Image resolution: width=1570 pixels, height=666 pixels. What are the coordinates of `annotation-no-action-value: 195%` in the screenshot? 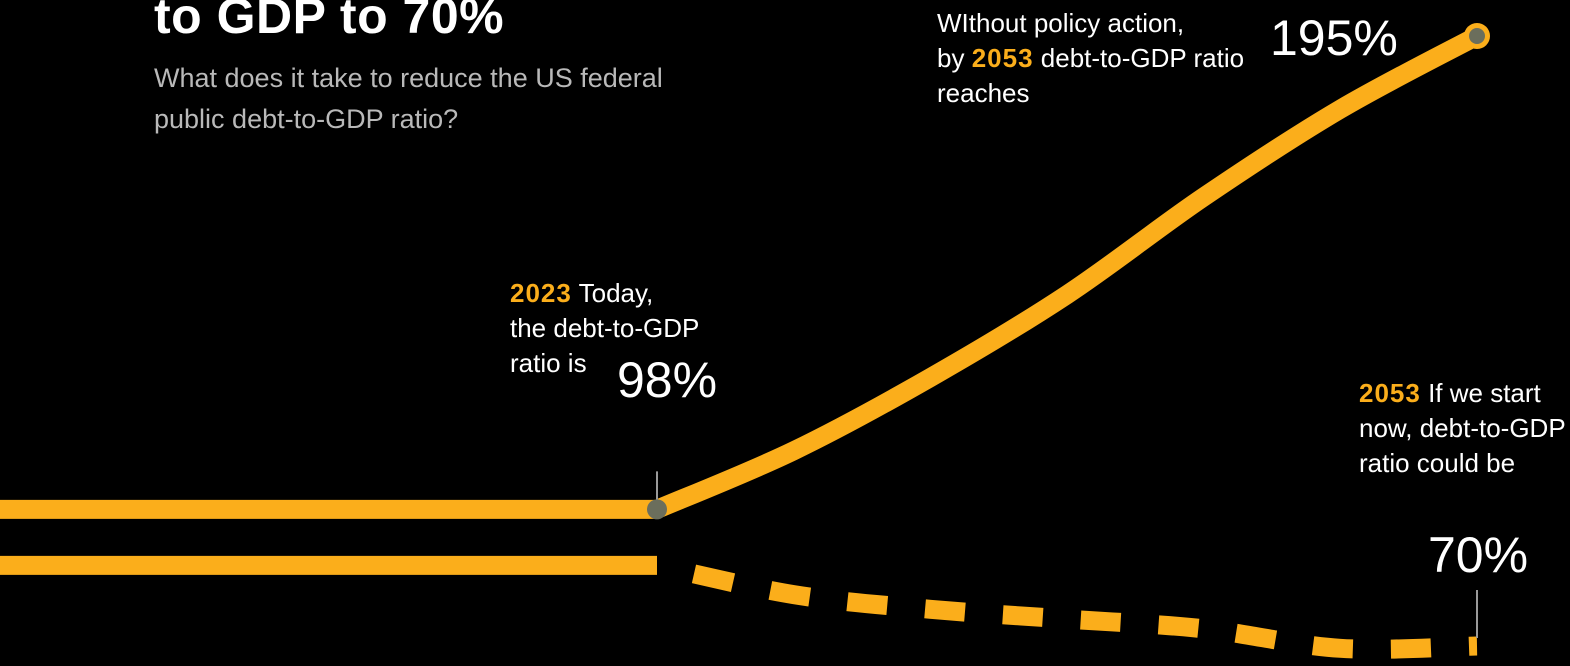 It's located at (1334, 38).